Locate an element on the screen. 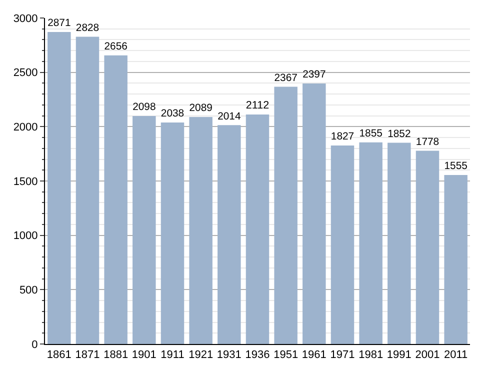 Image resolution: width=488 pixels, height=373 pixels. data-label: 2098 is located at coordinates (144, 108).